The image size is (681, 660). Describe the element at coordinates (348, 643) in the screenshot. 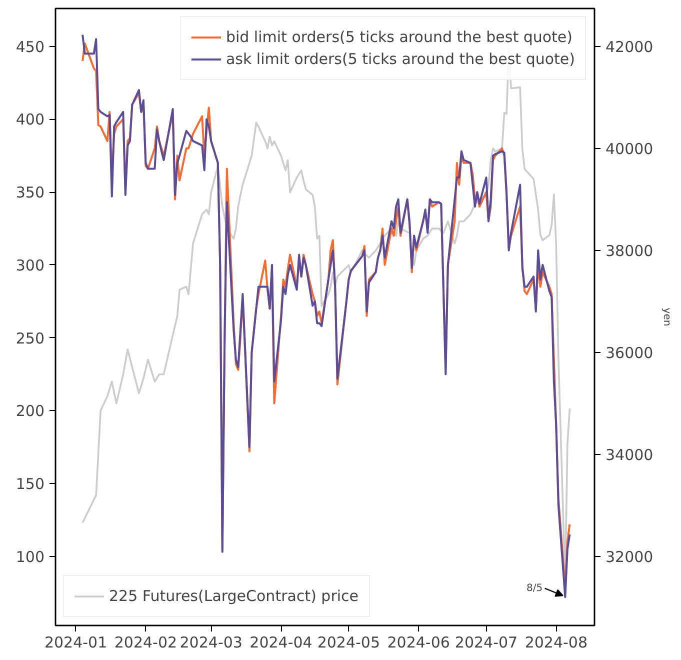

I see `x-tick-label: 2024-05` at that location.